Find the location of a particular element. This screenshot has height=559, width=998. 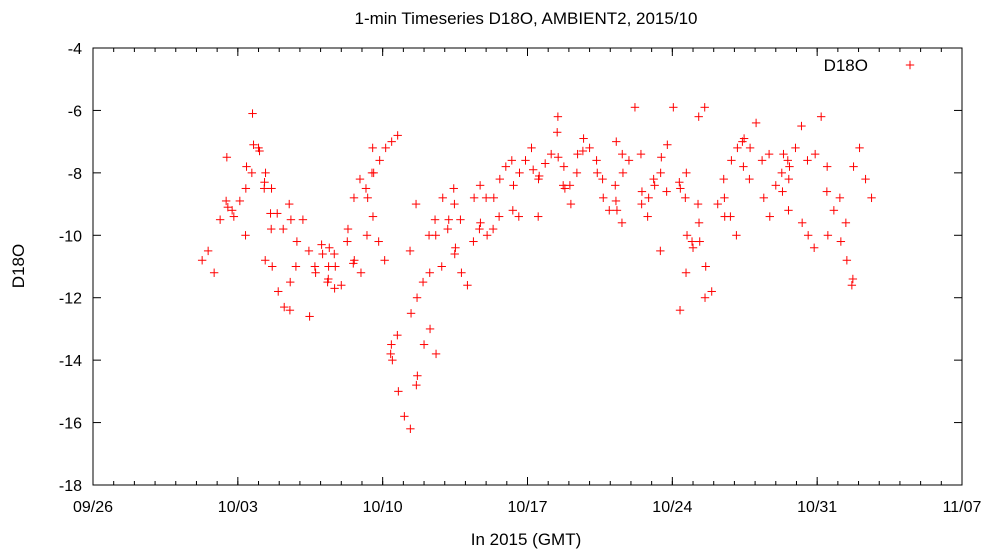

y-tick-label: -14 is located at coordinates (70, 361).